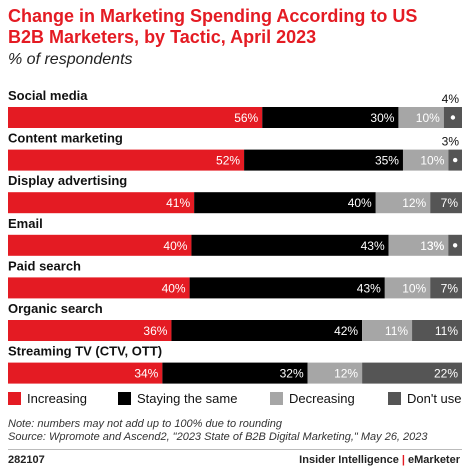  Describe the element at coordinates (287, 288) in the screenshot. I see `bar-paid-search-staying-the-same` at that location.